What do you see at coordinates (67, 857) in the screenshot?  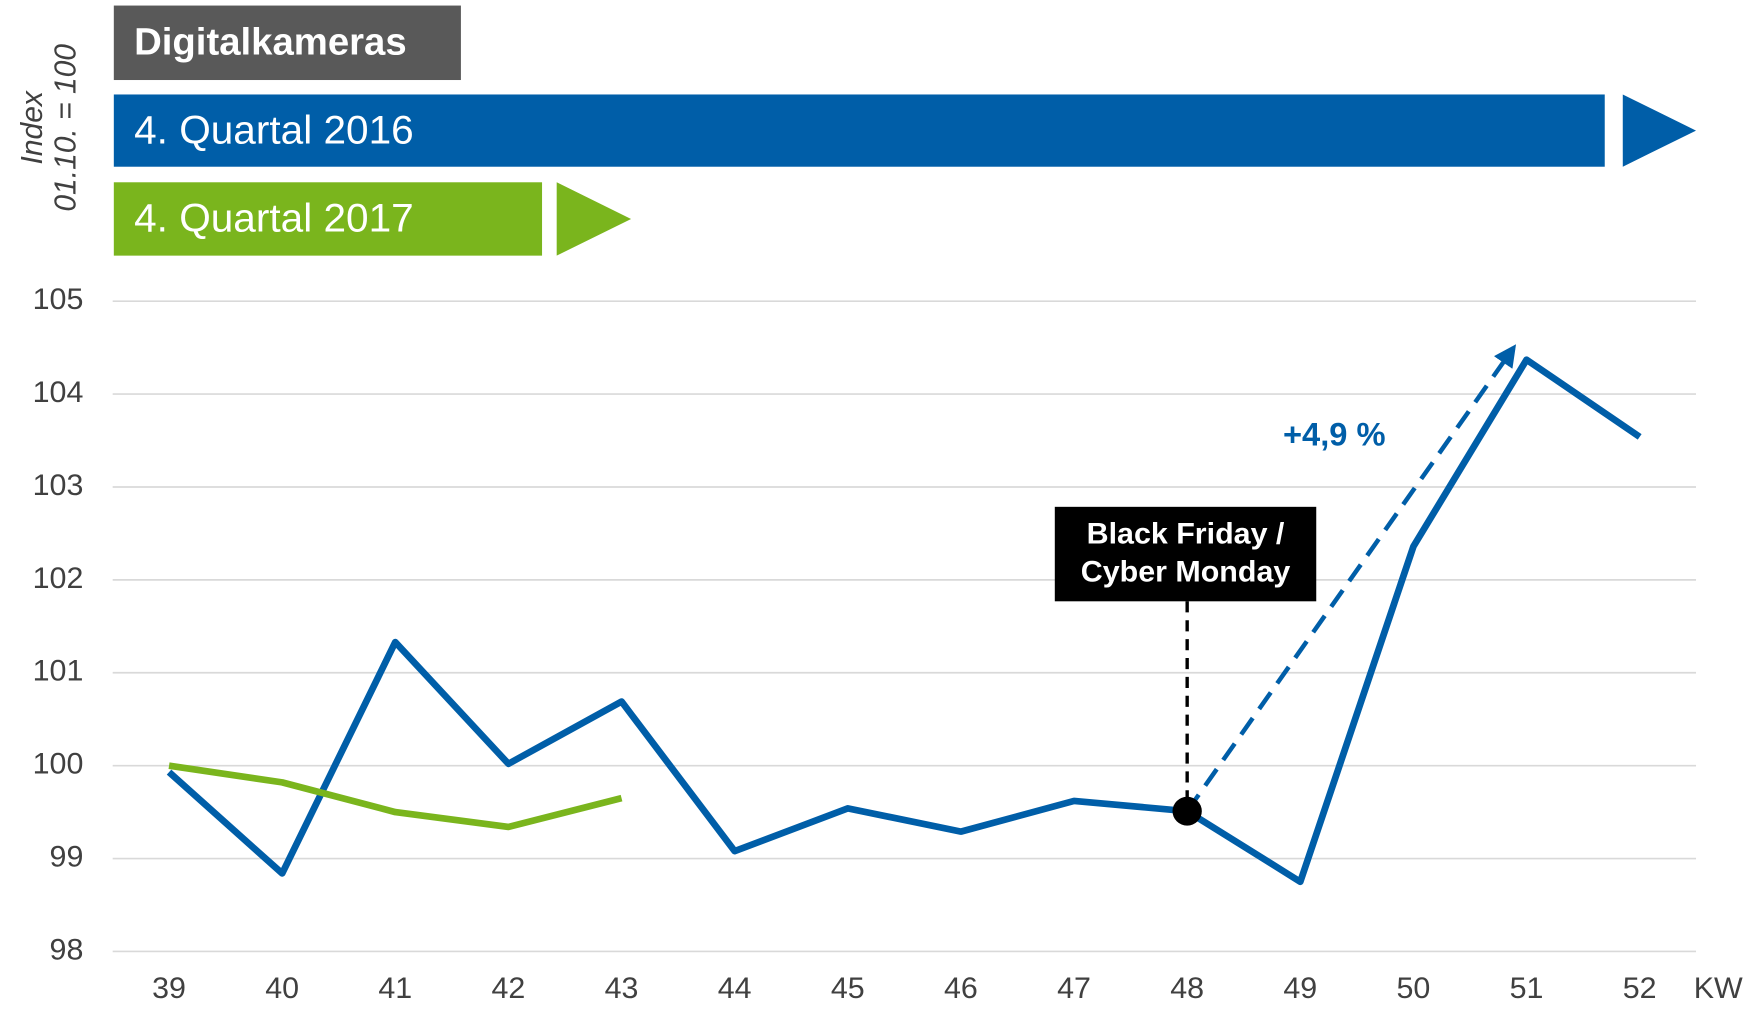 I see `y-tick-label: 99` at bounding box center [67, 857].